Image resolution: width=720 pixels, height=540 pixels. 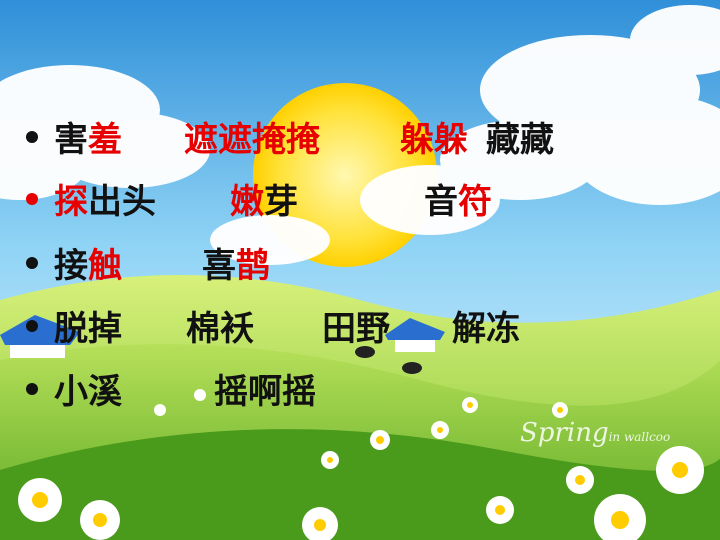 What do you see at coordinates (520, 140) in the screenshot?
I see `vocab-word: 藏藏` at bounding box center [520, 140].